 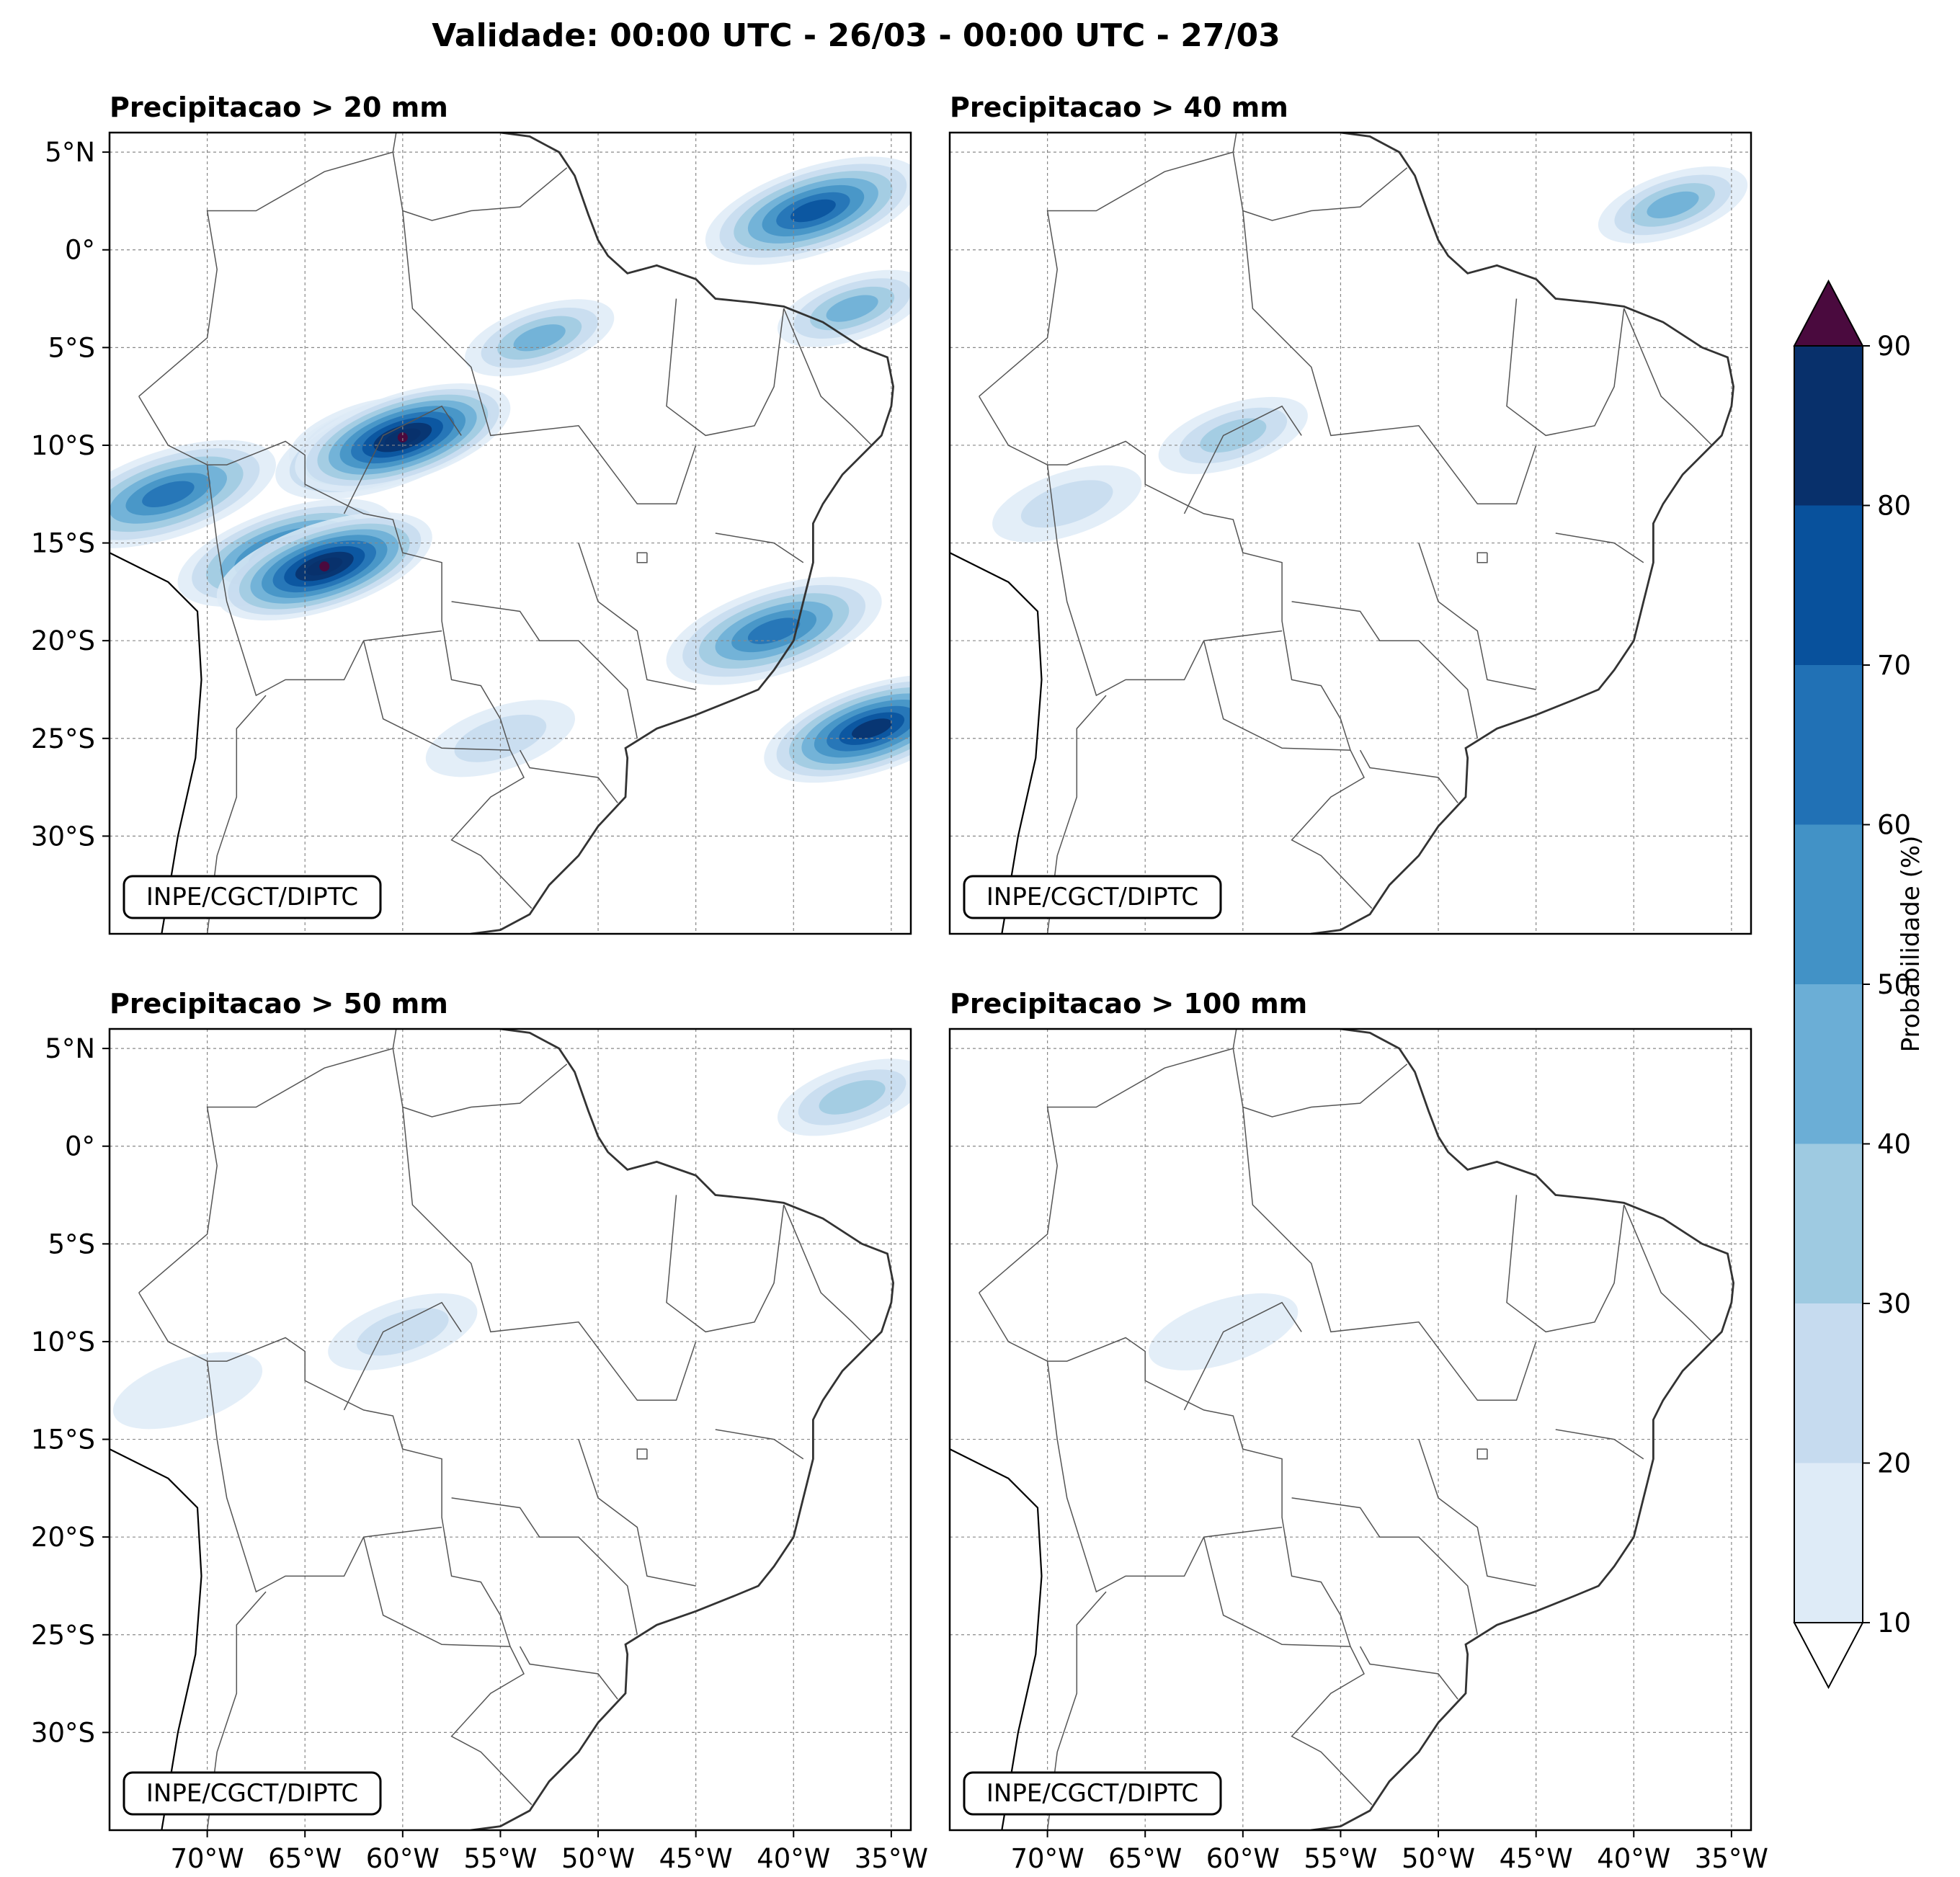 I want to click on panel-title: Precipitacao > 50 mm, so click(x=279, y=1004).